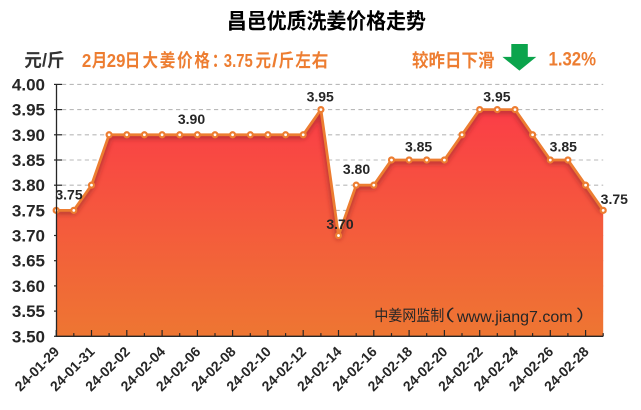 Image resolution: width=641 pixels, height=410 pixels. I want to click on svg-text: 3.65, so click(28, 261).